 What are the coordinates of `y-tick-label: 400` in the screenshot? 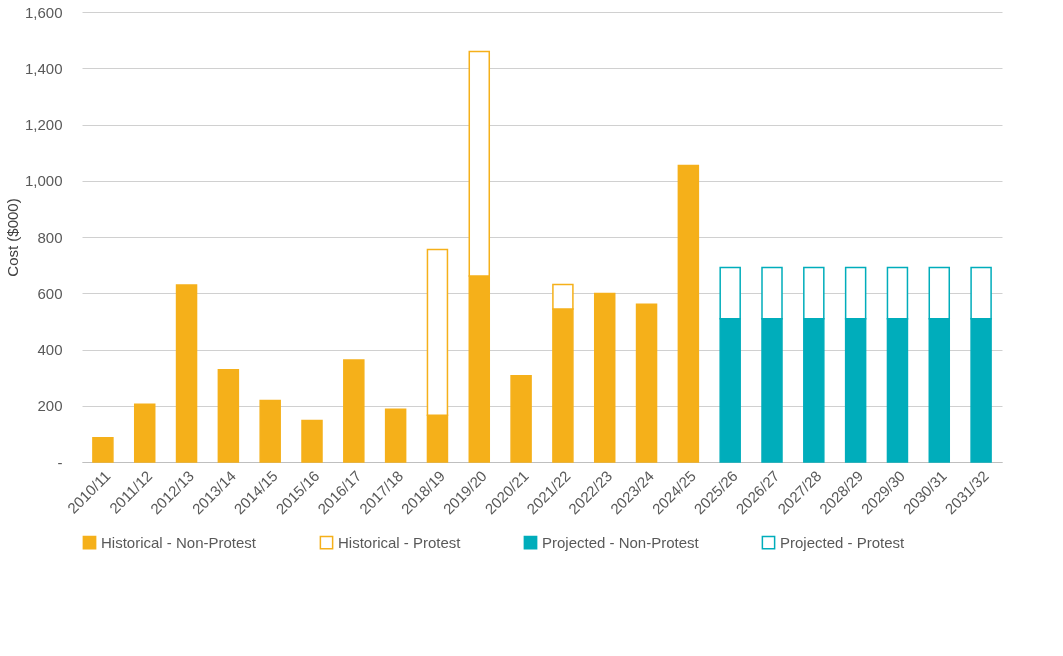 It's located at (50, 349).